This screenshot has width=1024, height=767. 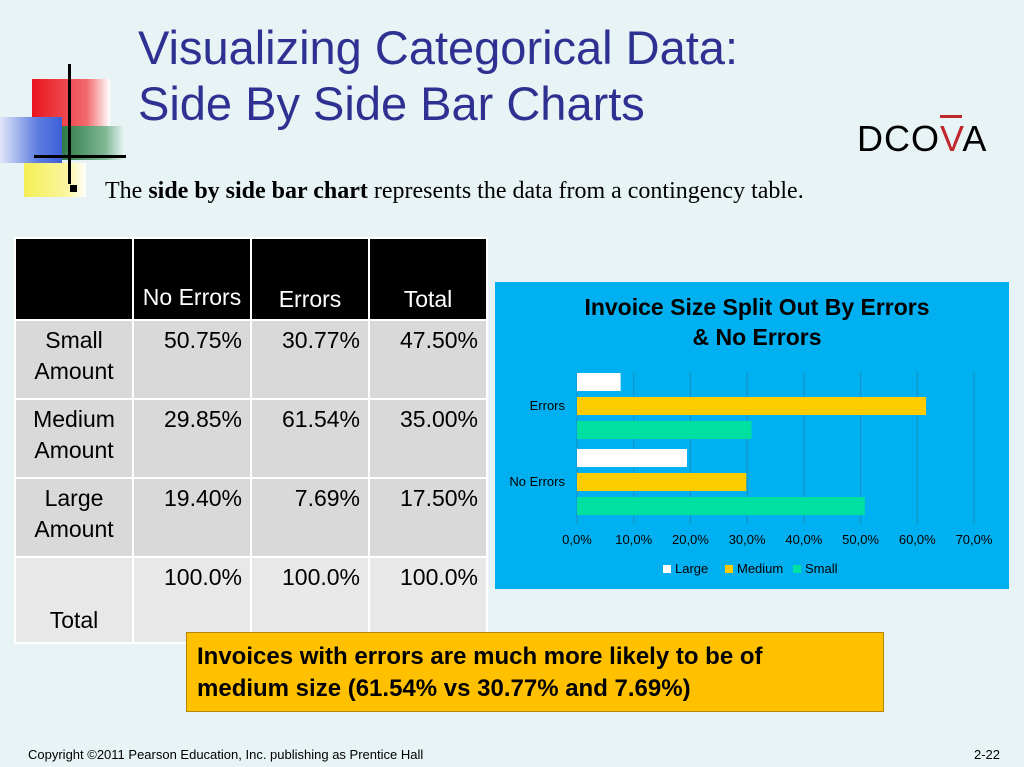 I want to click on row-label: Medium Amount, so click(x=74, y=438).